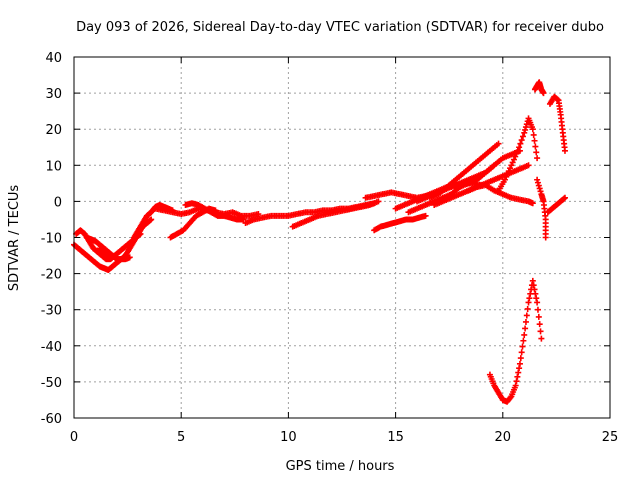 The image size is (640, 480). Describe the element at coordinates (74, 437) in the screenshot. I see `x-tick-label: 0` at that location.